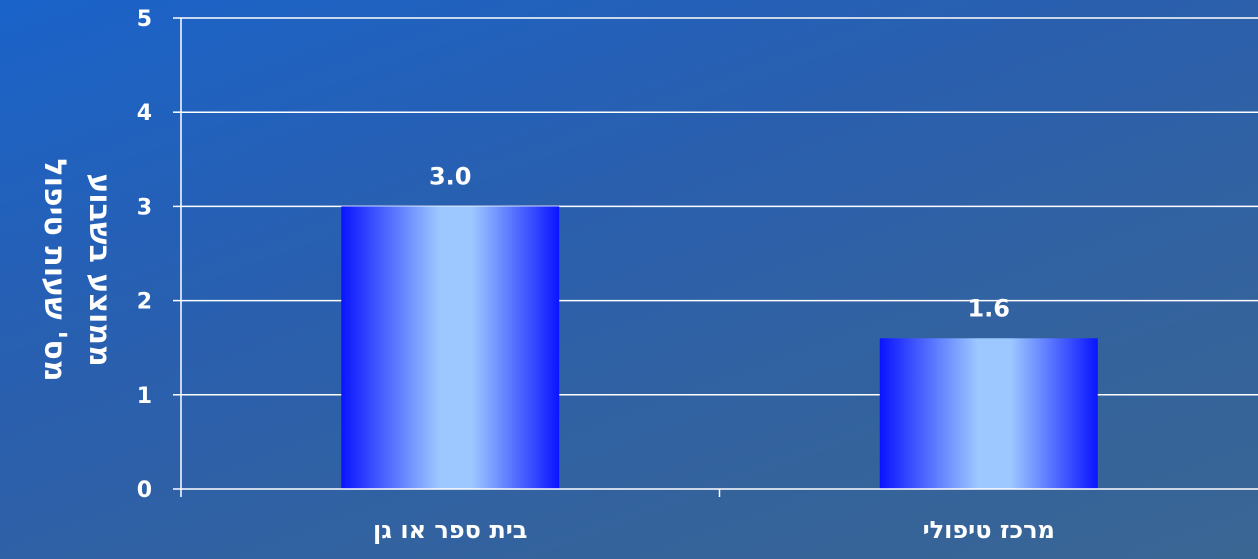 The height and width of the screenshot is (559, 1258). I want to click on y-tick-label: 2, so click(144, 302).